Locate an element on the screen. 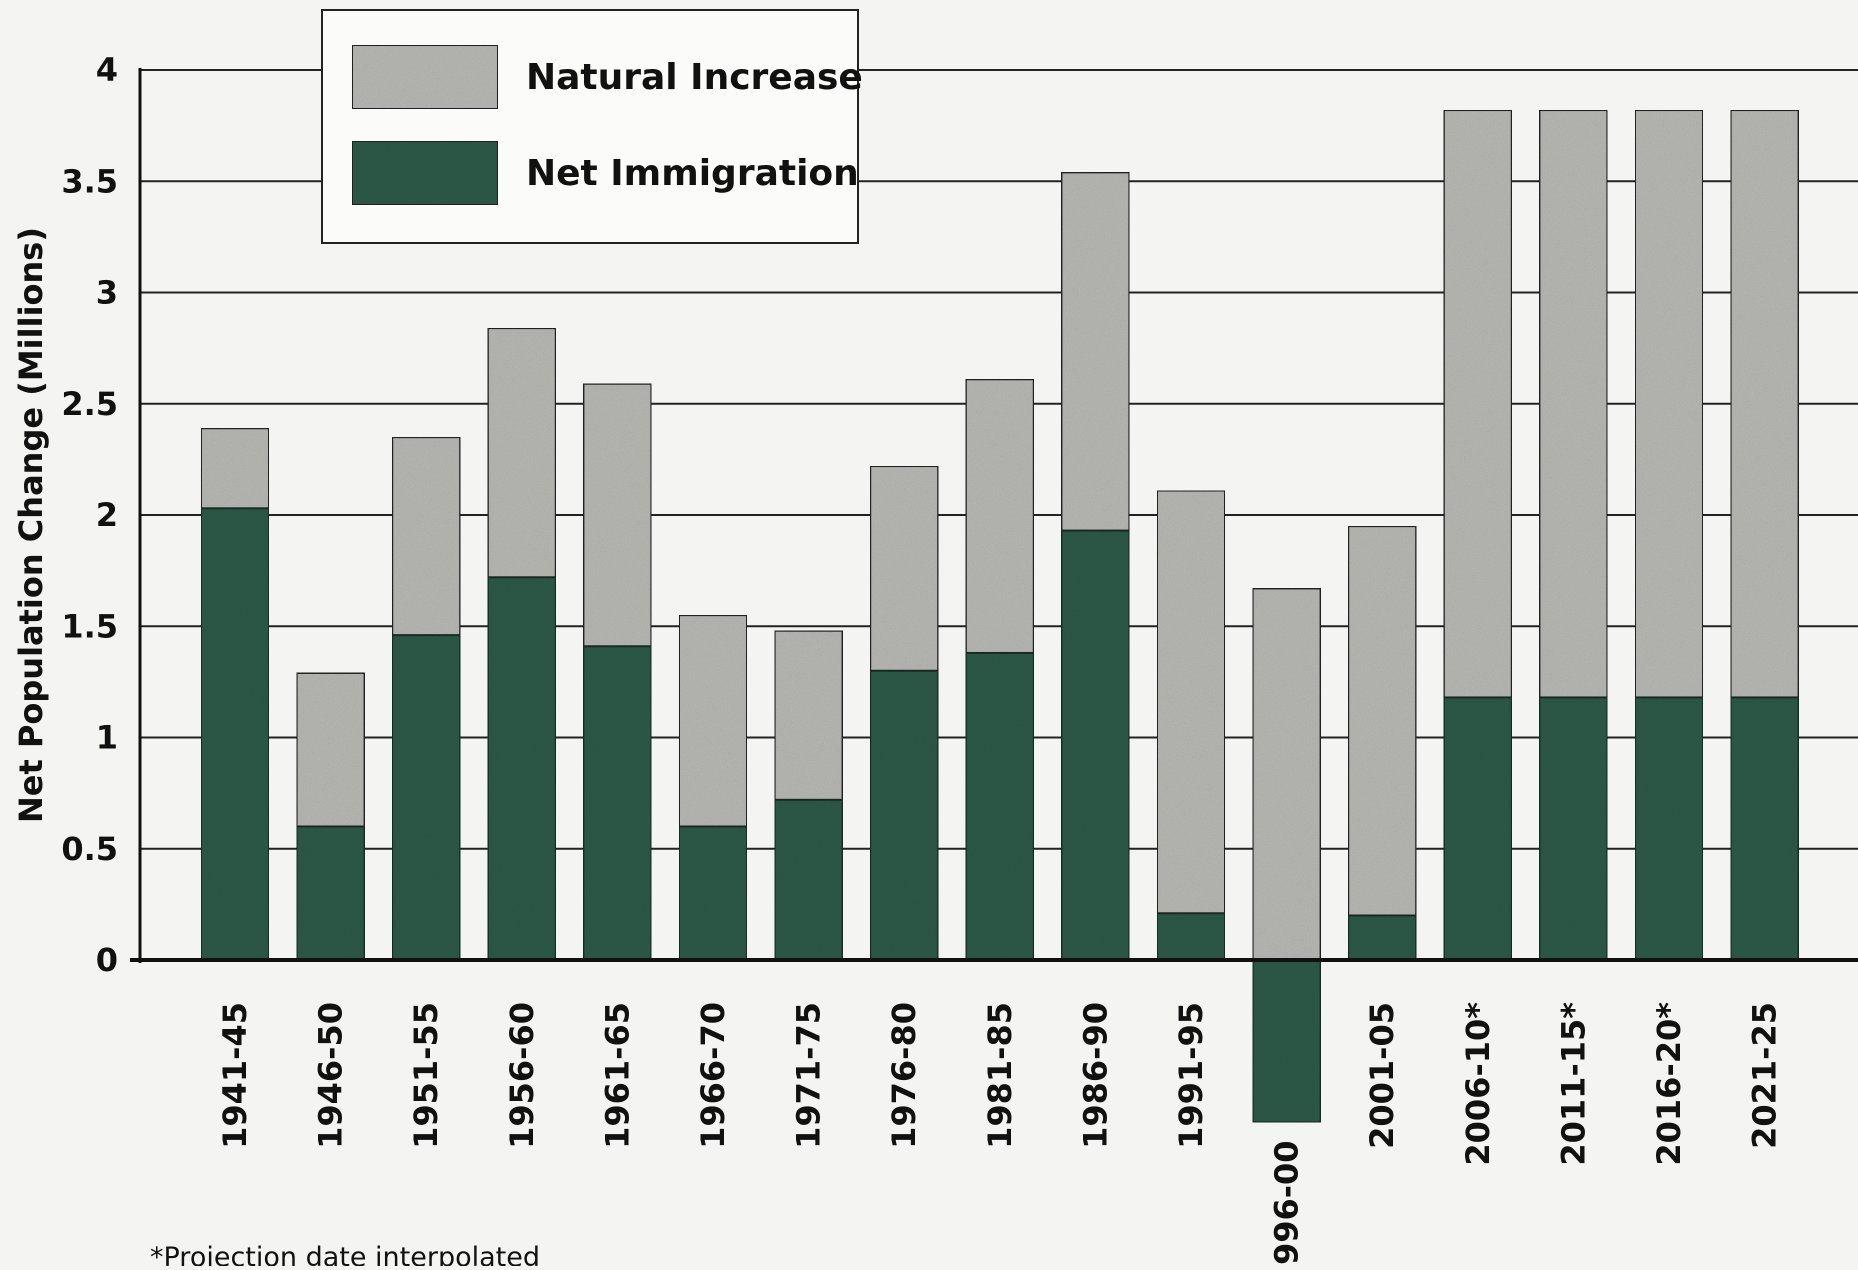 This screenshot has height=1270, width=1858. x-tick-label: 1956-60 is located at coordinates (522, 1075).